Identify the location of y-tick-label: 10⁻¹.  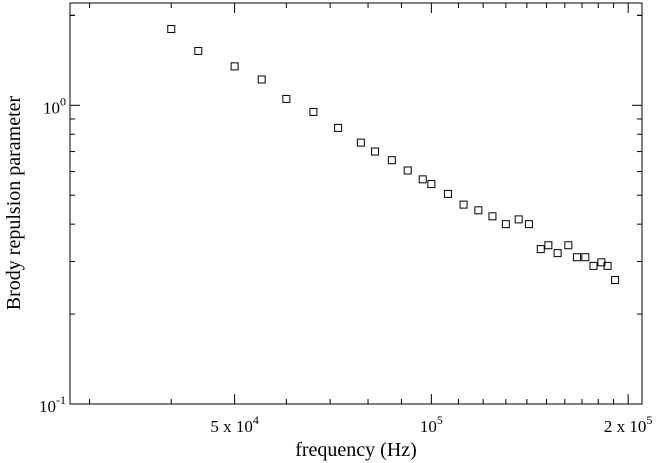
(52, 404).